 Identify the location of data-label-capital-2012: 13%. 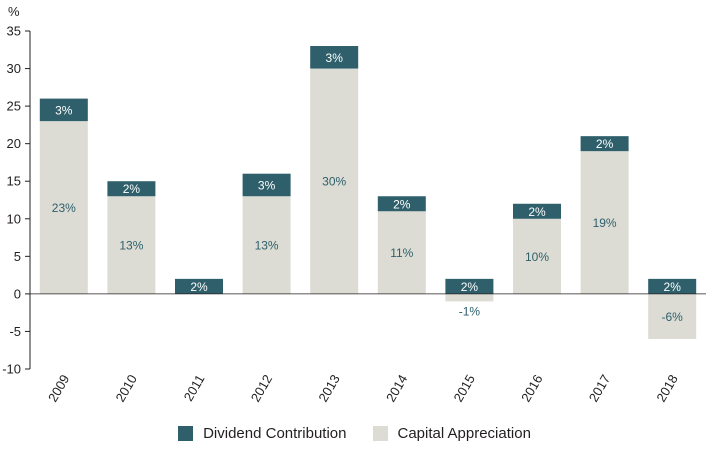
(267, 246).